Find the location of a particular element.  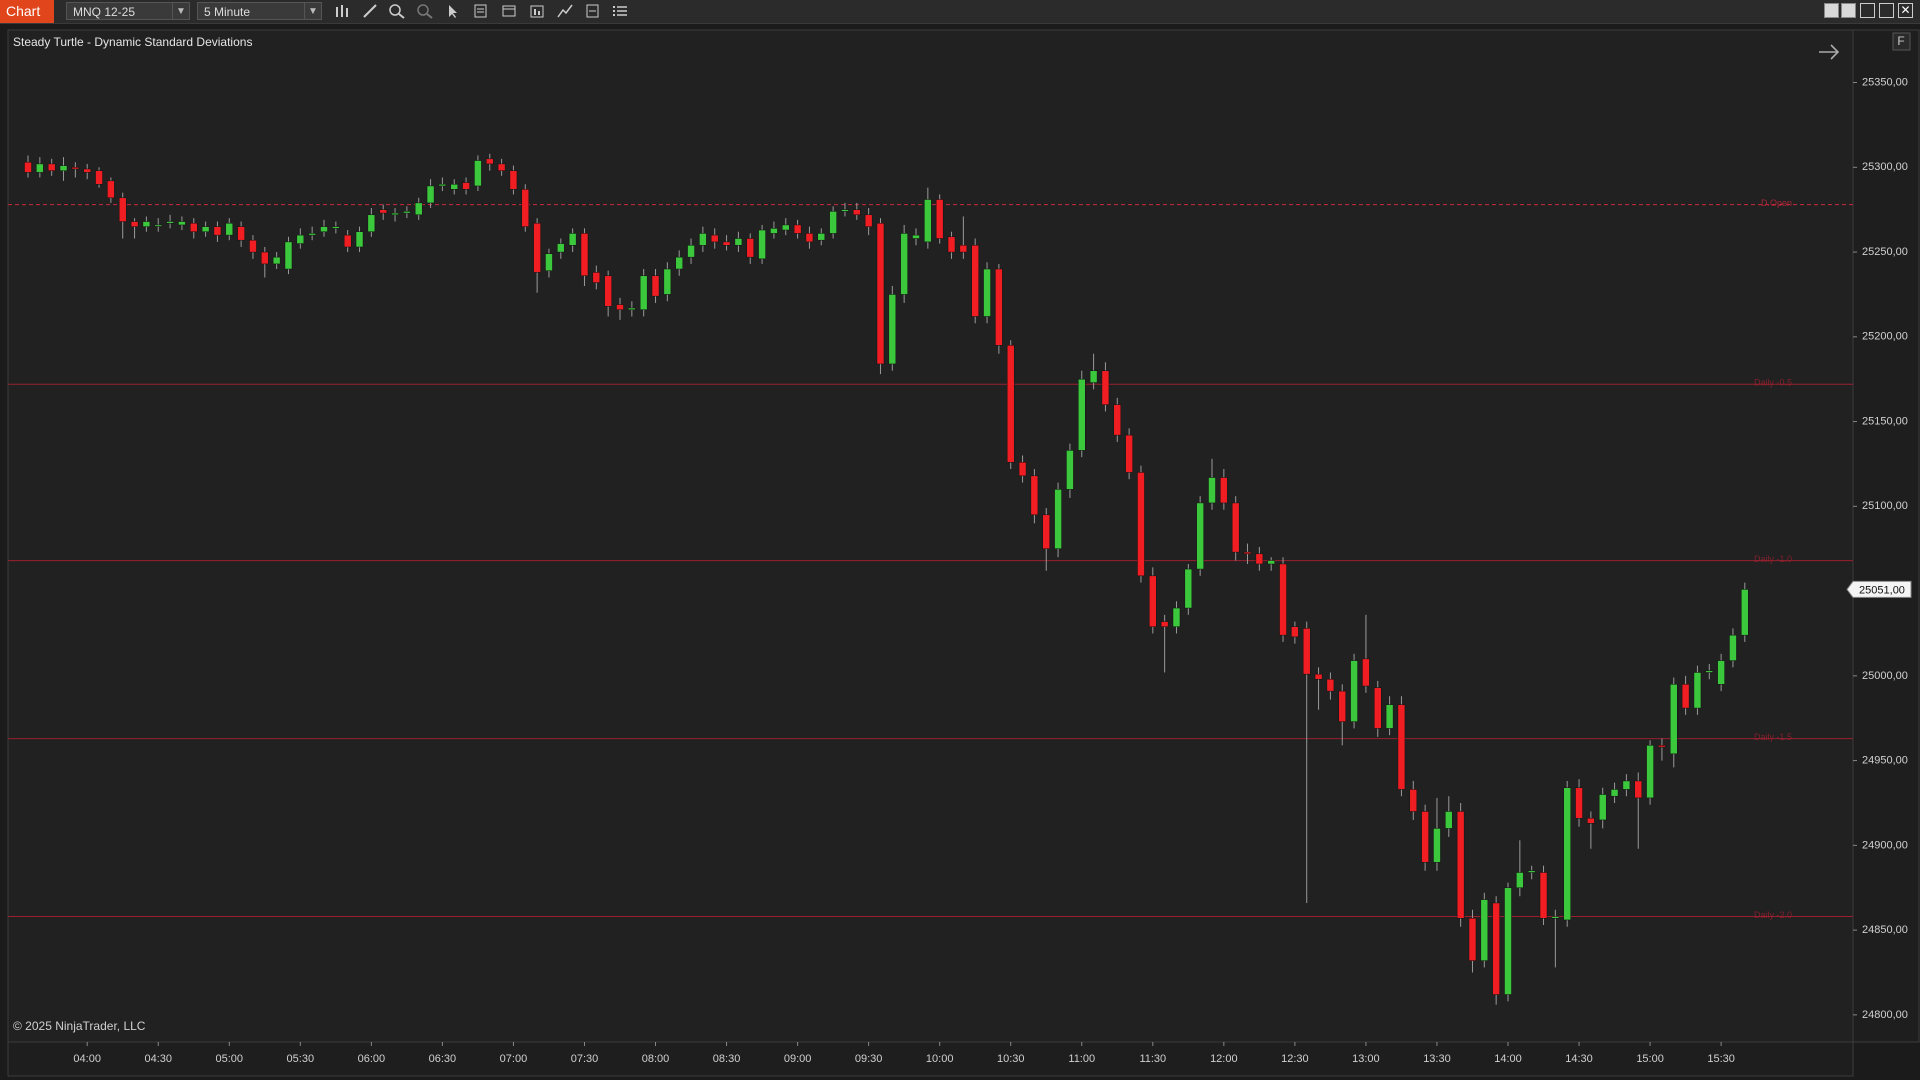

x-tick-label: 14:30 is located at coordinates (1579, 1059).